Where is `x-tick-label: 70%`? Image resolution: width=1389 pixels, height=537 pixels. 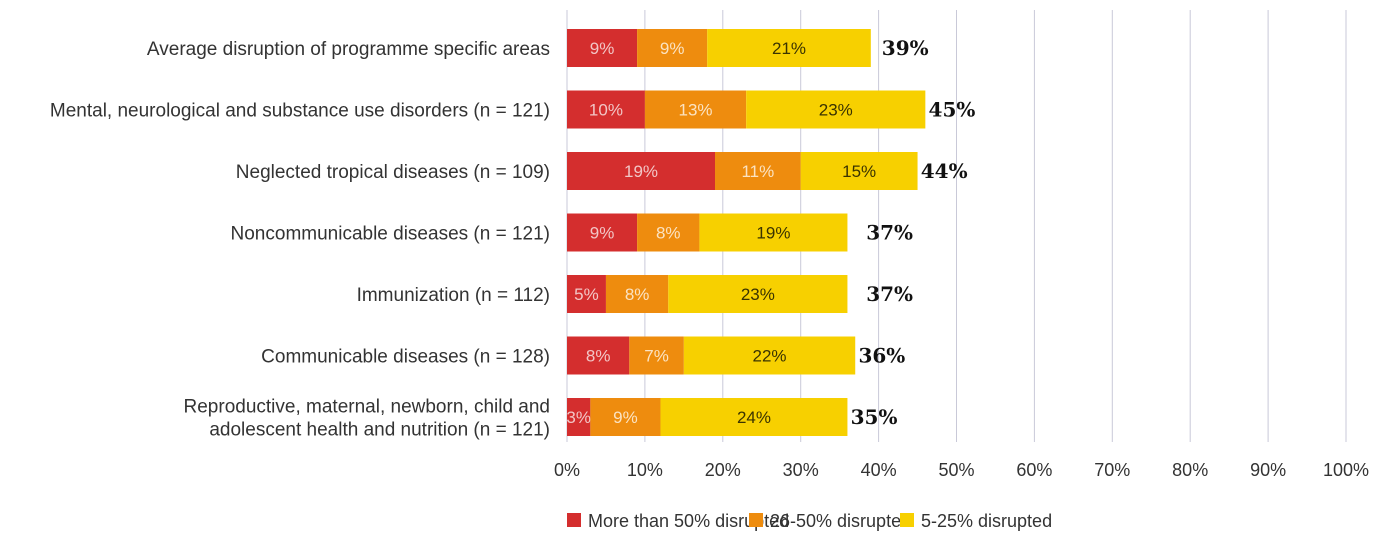 x-tick-label: 70% is located at coordinates (1112, 470).